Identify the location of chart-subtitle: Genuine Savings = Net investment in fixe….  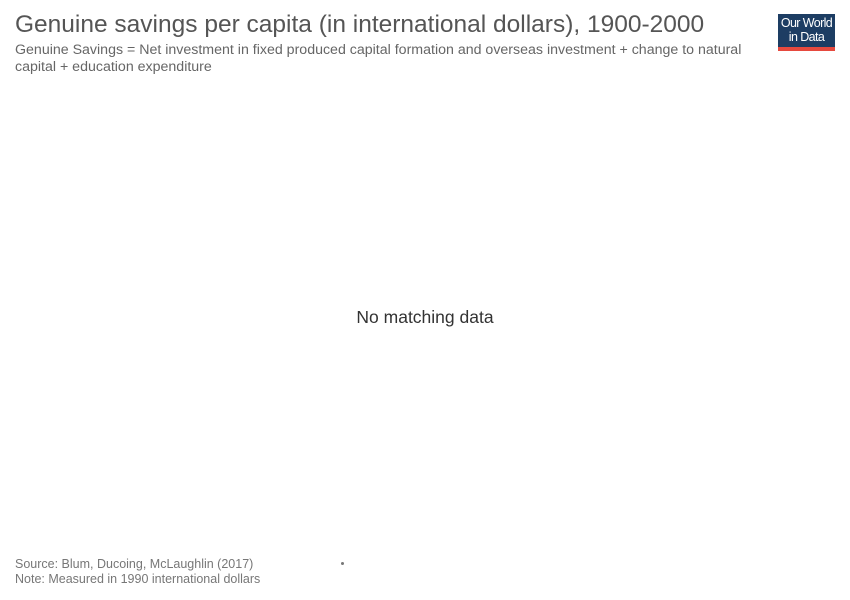
(378, 58).